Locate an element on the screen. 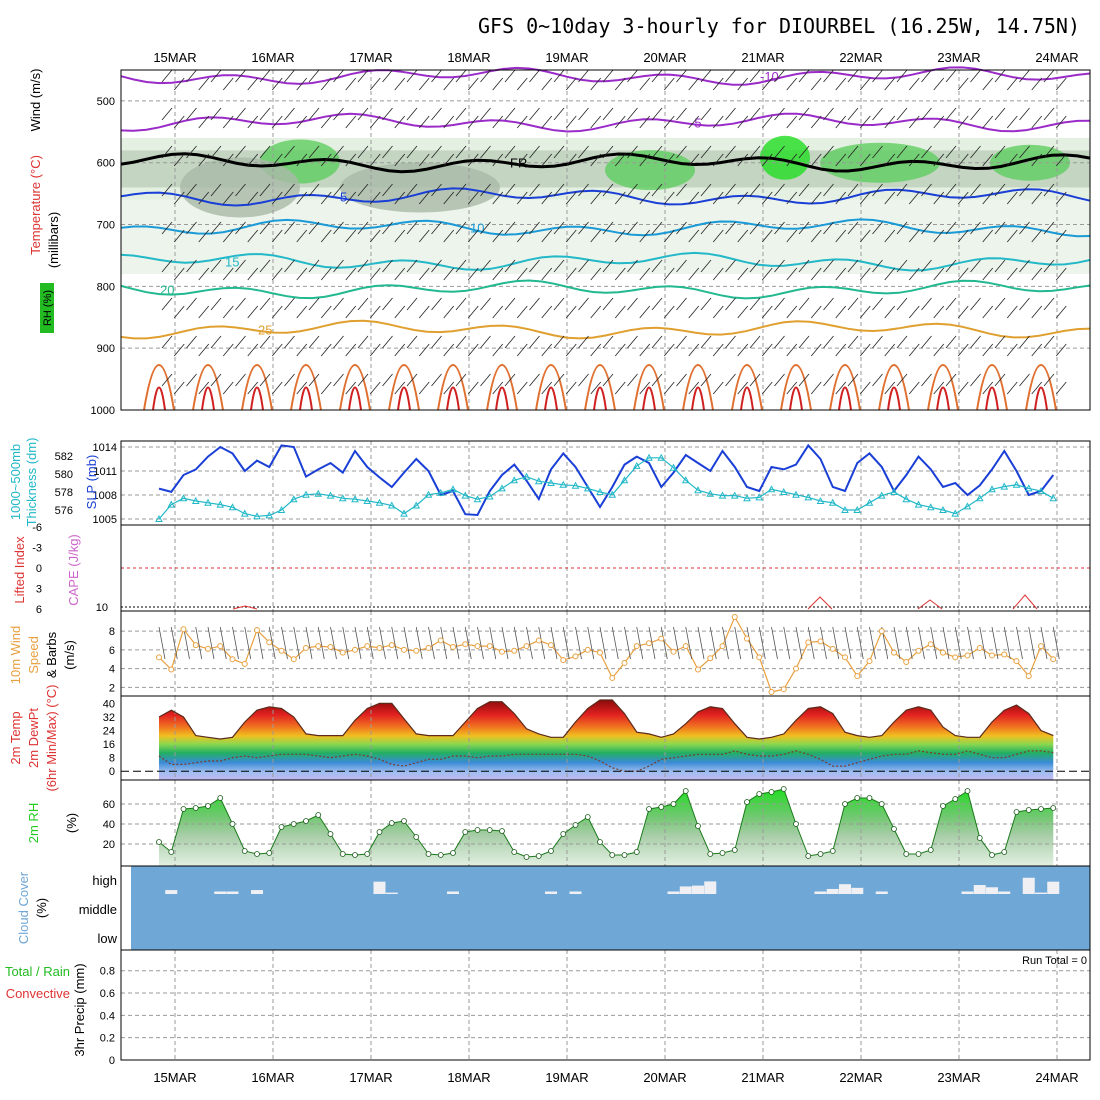  isotherm-label: 15 is located at coordinates (232, 262).